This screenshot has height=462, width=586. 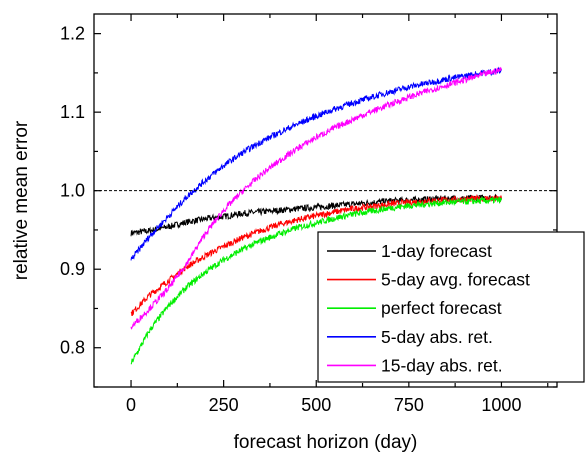 What do you see at coordinates (441, 308) in the screenshot?
I see `legend-label: perfect forecast` at bounding box center [441, 308].